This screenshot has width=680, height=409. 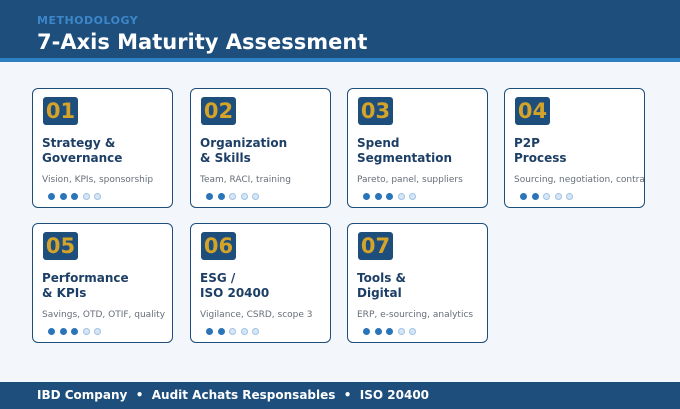 I want to click on axis-title: Spend Segmentation, so click(x=405, y=150).